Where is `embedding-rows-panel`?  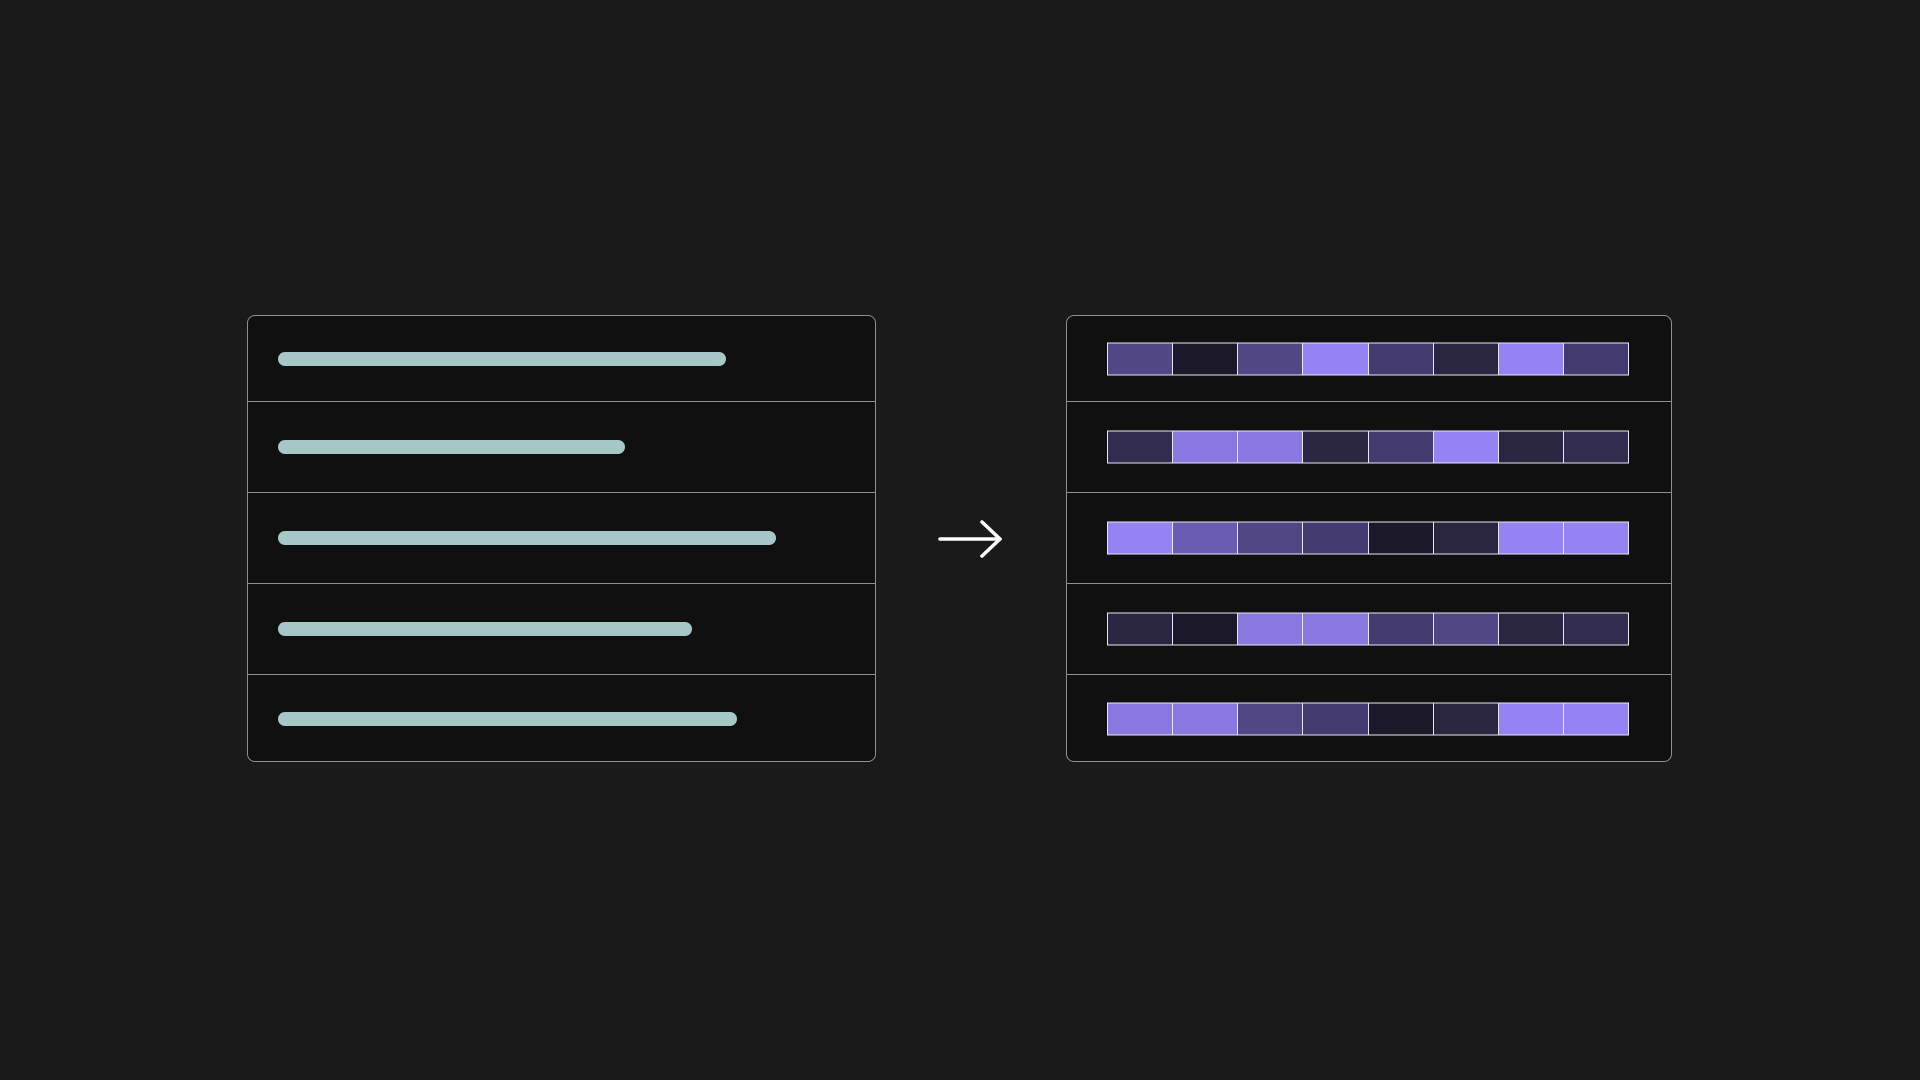 embedding-rows-panel is located at coordinates (1369, 538).